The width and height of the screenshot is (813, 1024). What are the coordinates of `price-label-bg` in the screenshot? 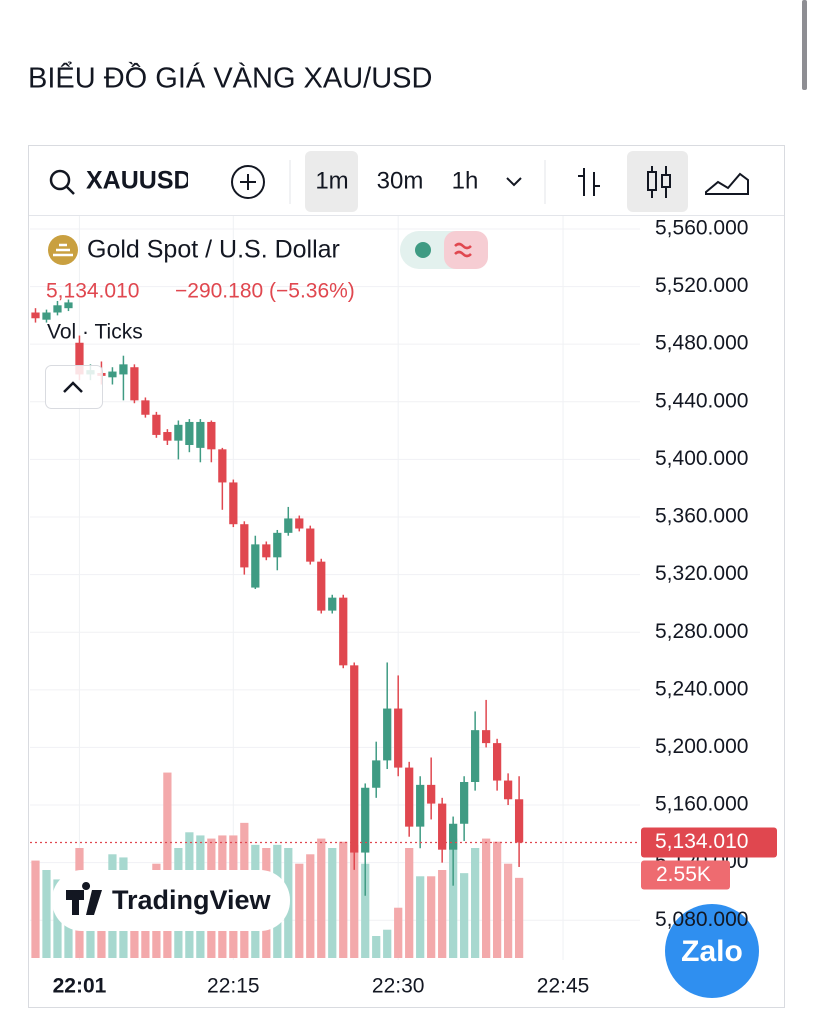 It's located at (709, 842).